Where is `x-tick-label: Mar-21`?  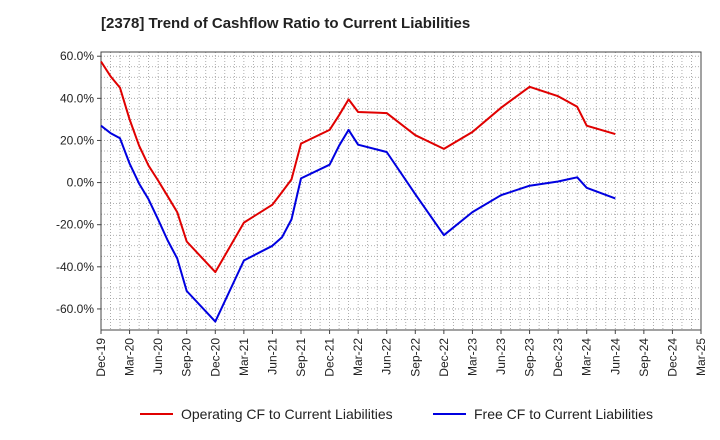 x-tick-label: Mar-21 is located at coordinates (244, 357).